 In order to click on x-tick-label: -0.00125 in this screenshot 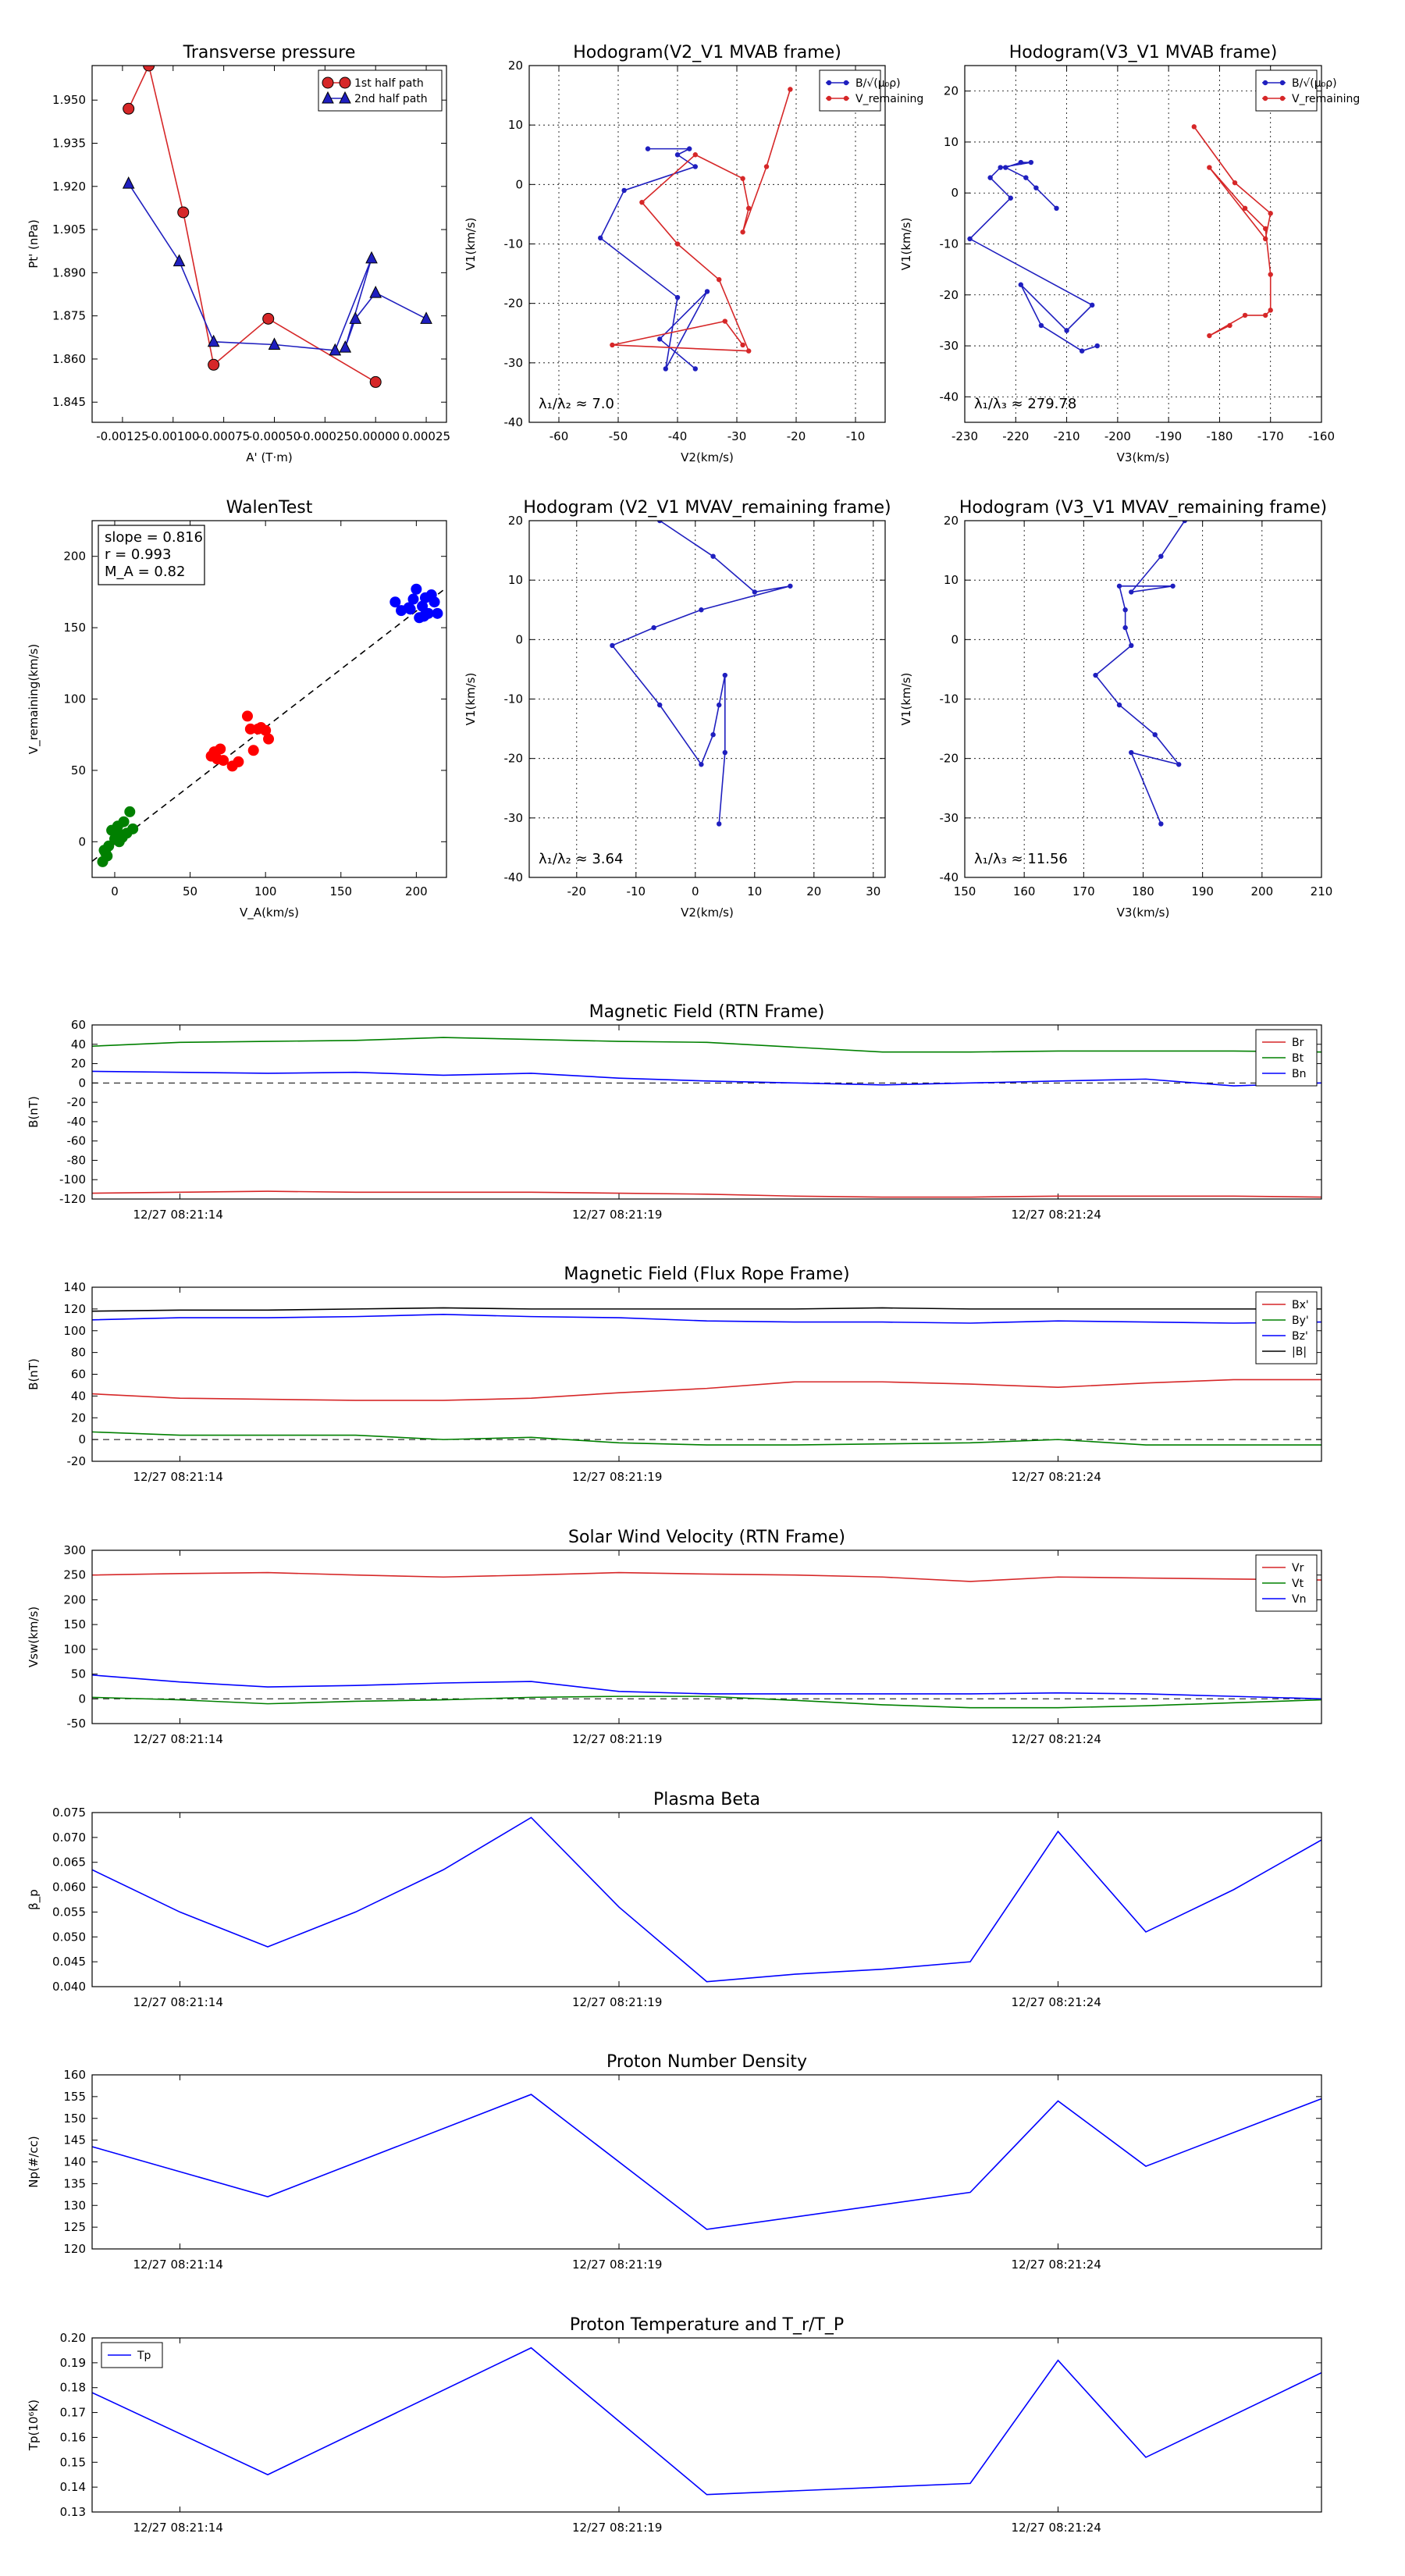, I will do `click(122, 436)`.